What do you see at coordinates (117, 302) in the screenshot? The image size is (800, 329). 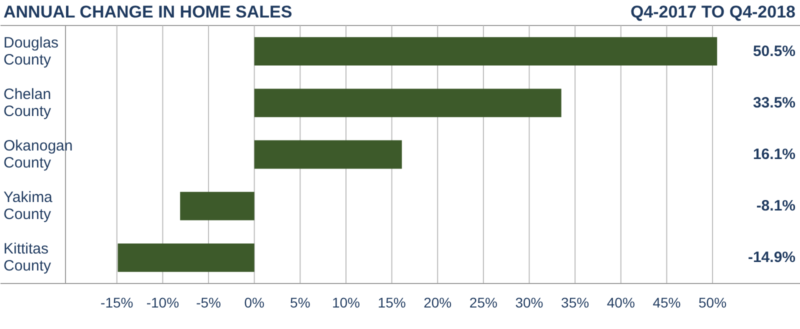 I see `x-tick-label: -15%` at bounding box center [117, 302].